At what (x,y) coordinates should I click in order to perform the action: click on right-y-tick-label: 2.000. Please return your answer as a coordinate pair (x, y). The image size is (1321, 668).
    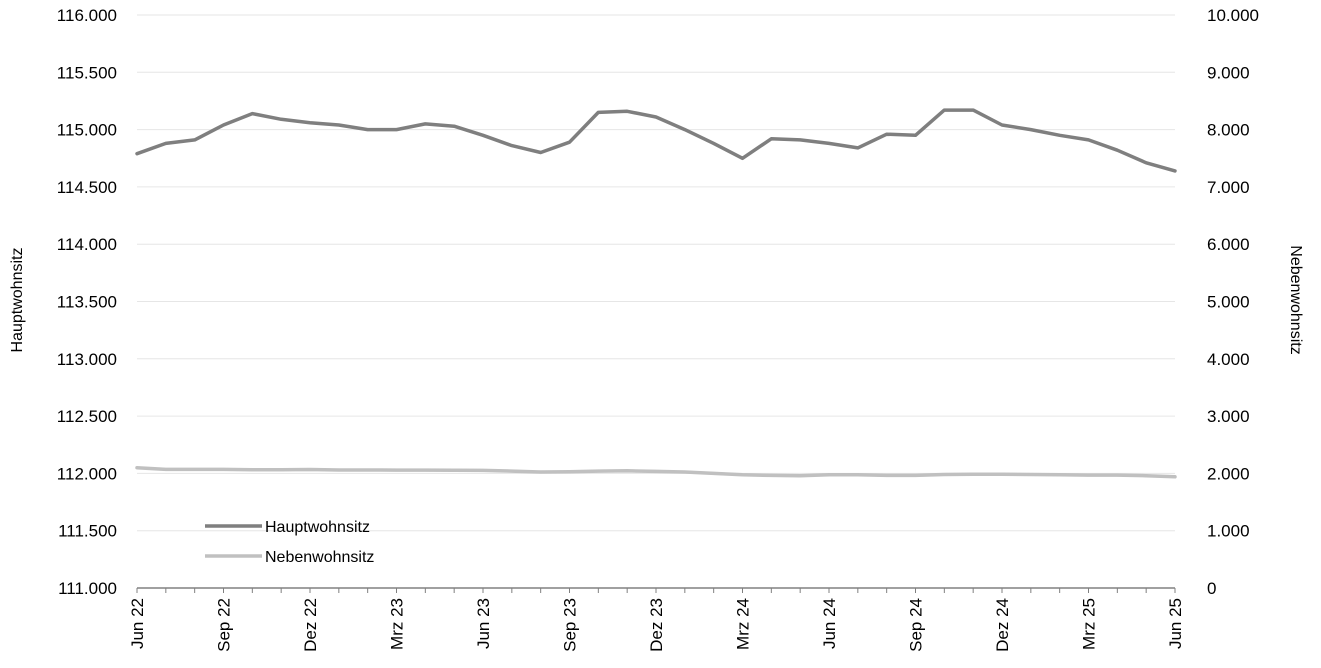
    Looking at the image, I should click on (1228, 473).